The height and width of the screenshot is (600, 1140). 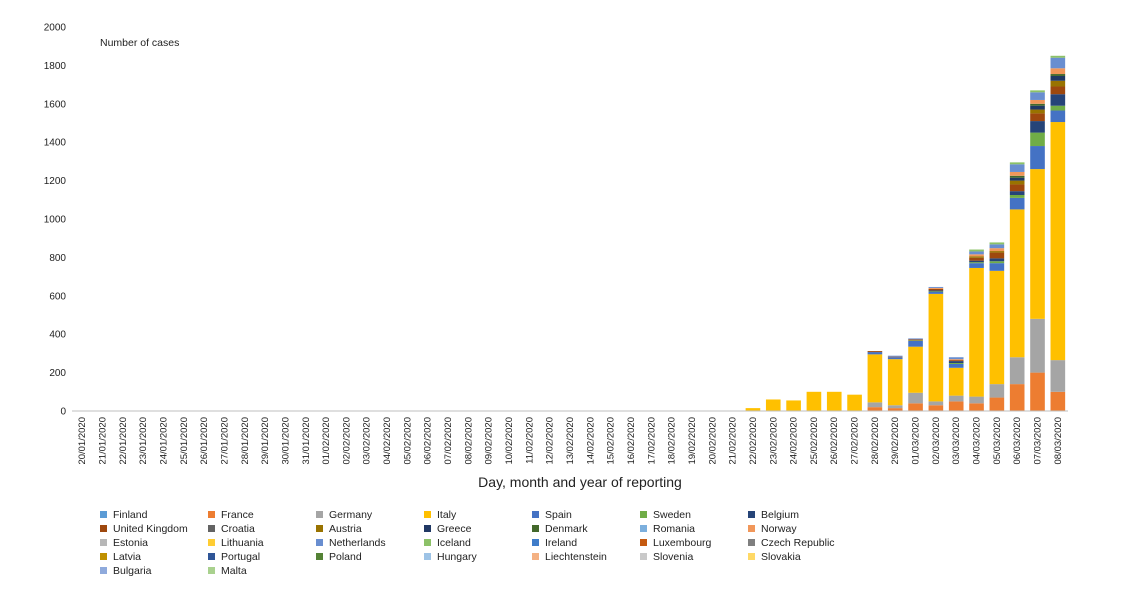 I want to click on y-tick-label: 1200, so click(x=55, y=181).